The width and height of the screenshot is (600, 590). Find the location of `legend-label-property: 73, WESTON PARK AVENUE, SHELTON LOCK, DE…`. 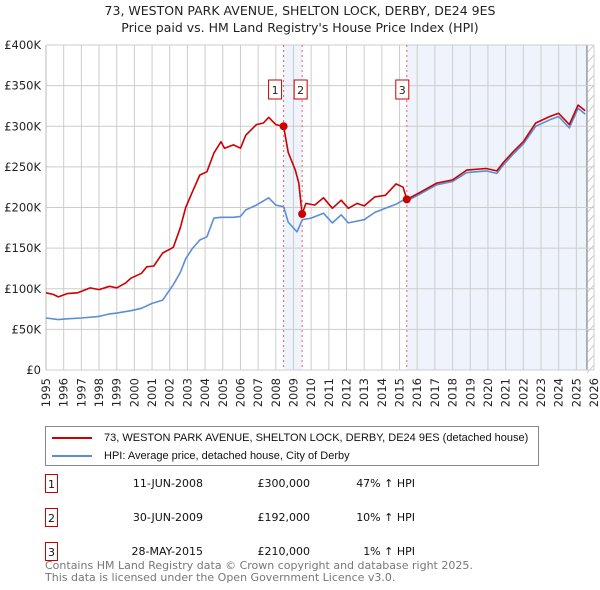

legend-label-property: 73, WESTON PARK AVENUE, SHELTON LOCK, DE… is located at coordinates (316, 437).